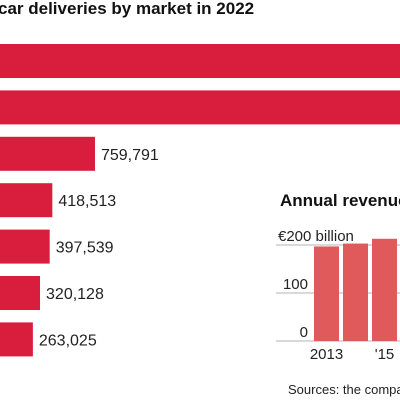  What do you see at coordinates (295, 284) in the screenshot?
I see `revenue-y-tick-label: 100` at bounding box center [295, 284].